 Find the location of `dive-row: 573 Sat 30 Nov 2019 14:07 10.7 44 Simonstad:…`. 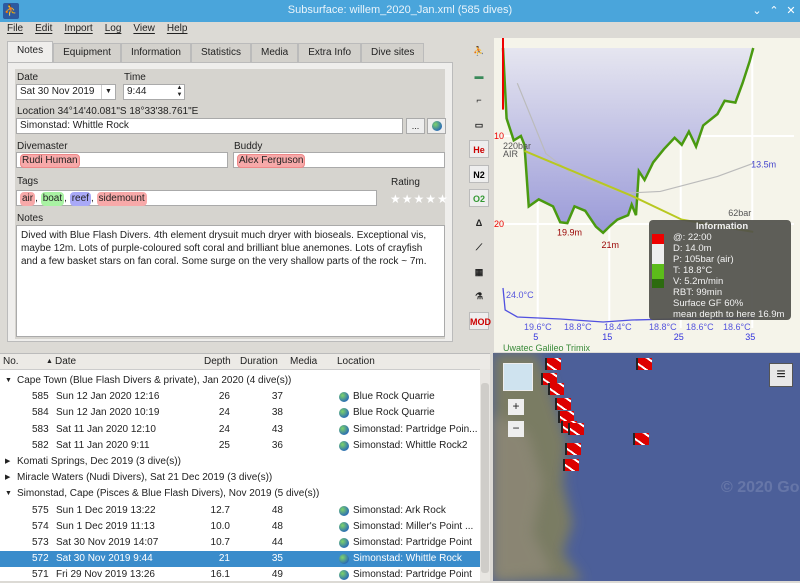

dive-row: 573 Sat 30 Nov 2019 14:07 10.7 44 Simonstad:… is located at coordinates (245, 543).